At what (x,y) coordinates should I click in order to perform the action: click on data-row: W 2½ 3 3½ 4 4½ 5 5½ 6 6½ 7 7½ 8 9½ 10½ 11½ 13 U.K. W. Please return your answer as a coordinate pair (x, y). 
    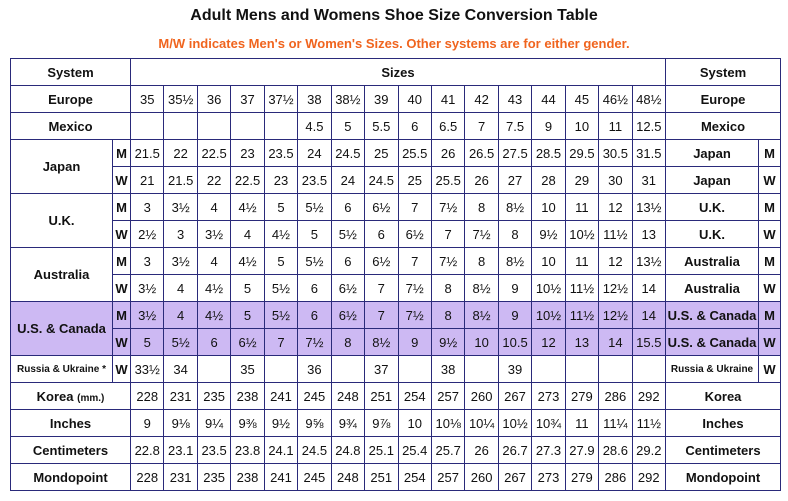
    Looking at the image, I should click on (396, 234).